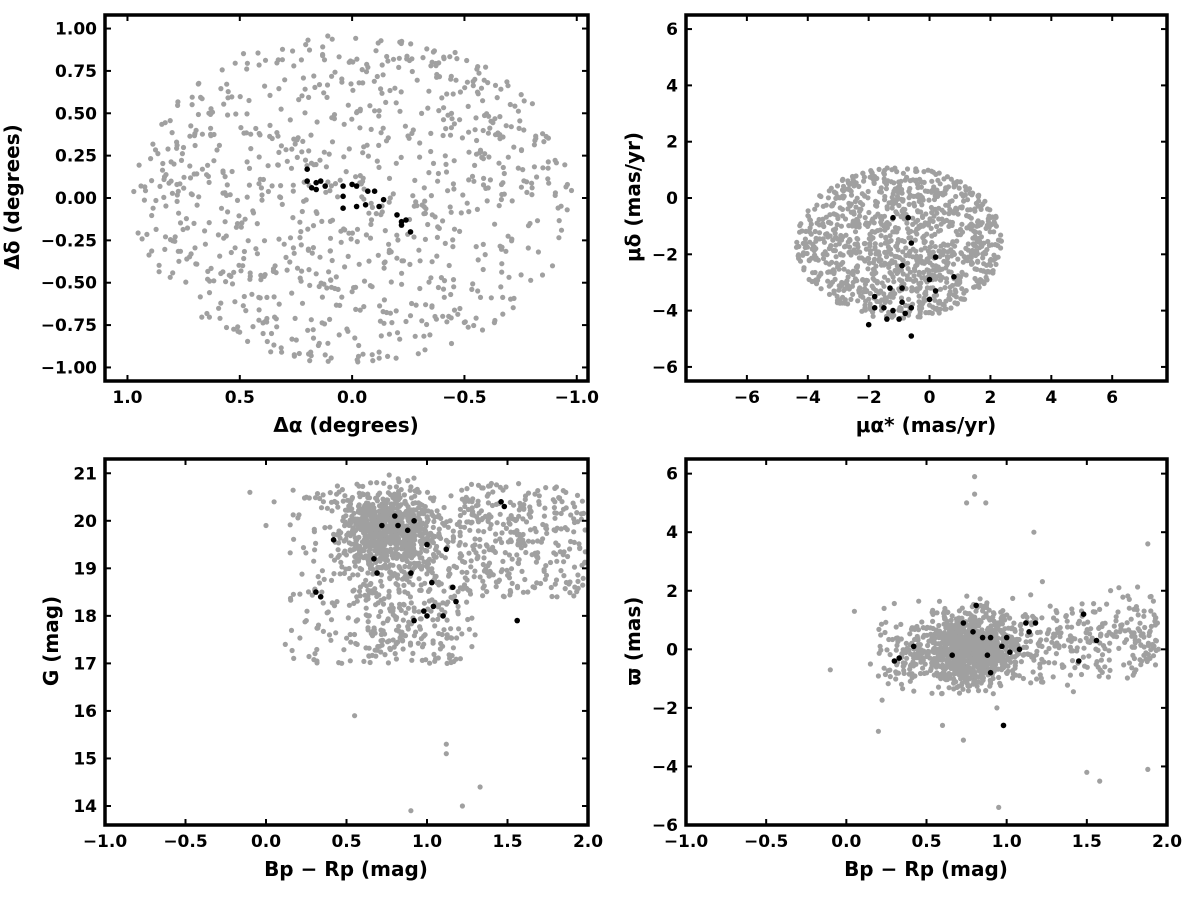  What do you see at coordinates (416, 561) in the screenshot?
I see `member-stars` at bounding box center [416, 561].